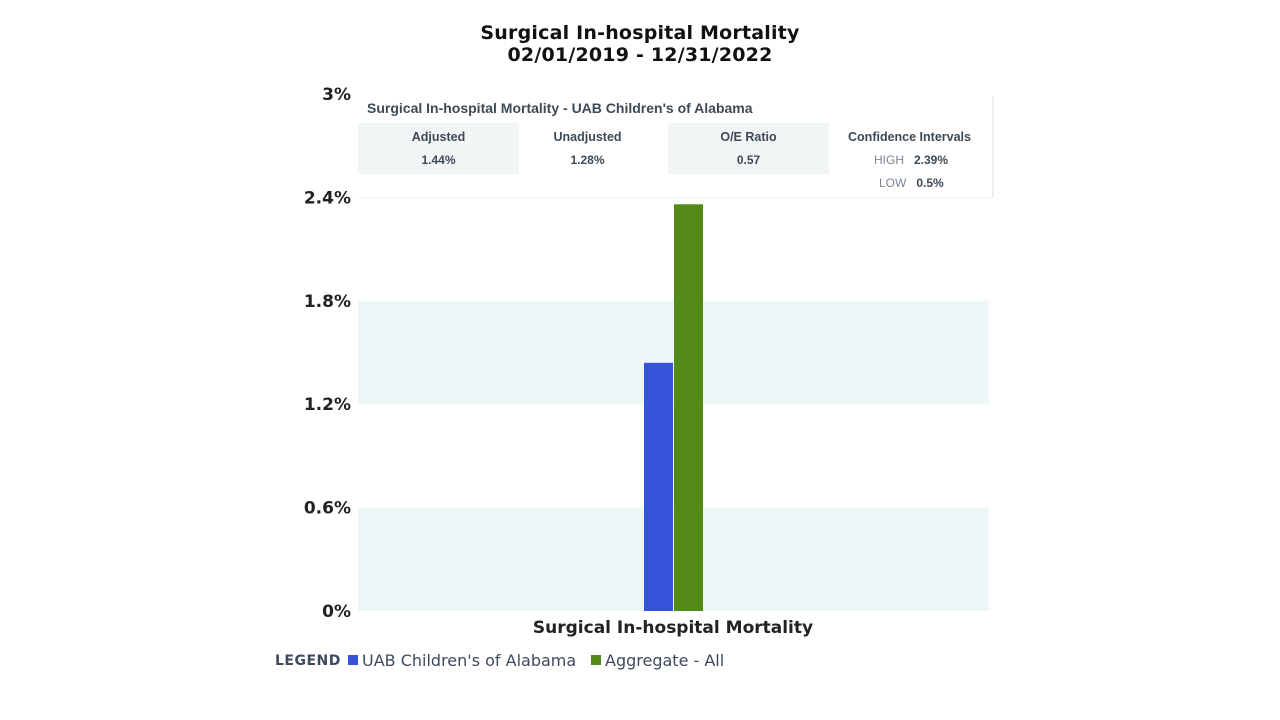  I want to click on ci-high-value: 2.39%, so click(931, 160).